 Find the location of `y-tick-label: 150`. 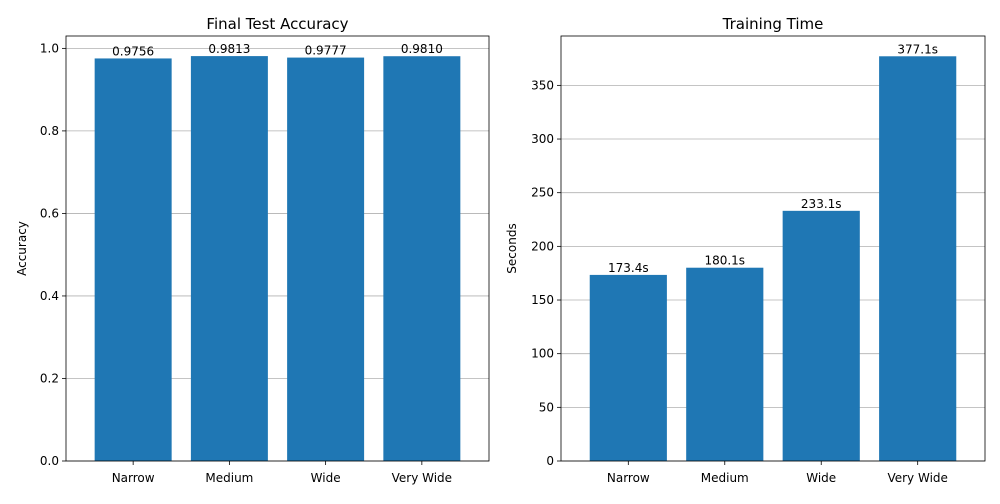

y-tick-label: 150 is located at coordinates (542, 300).